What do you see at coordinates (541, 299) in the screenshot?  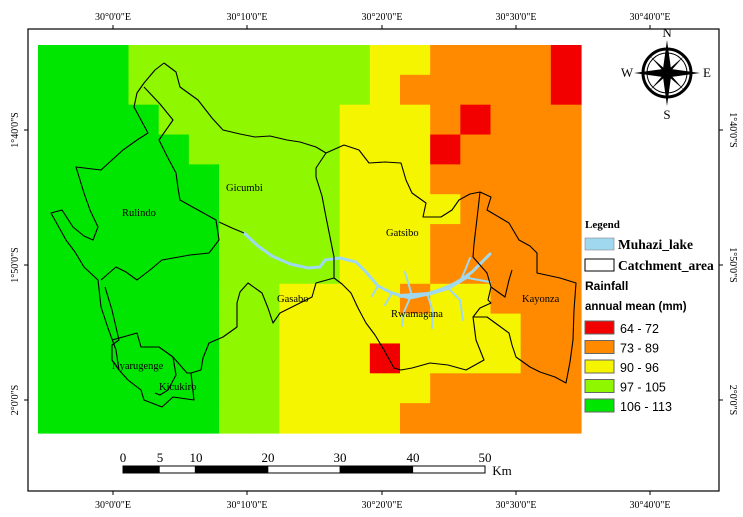 I see `district-label-kayonza: Kayonza` at bounding box center [541, 299].